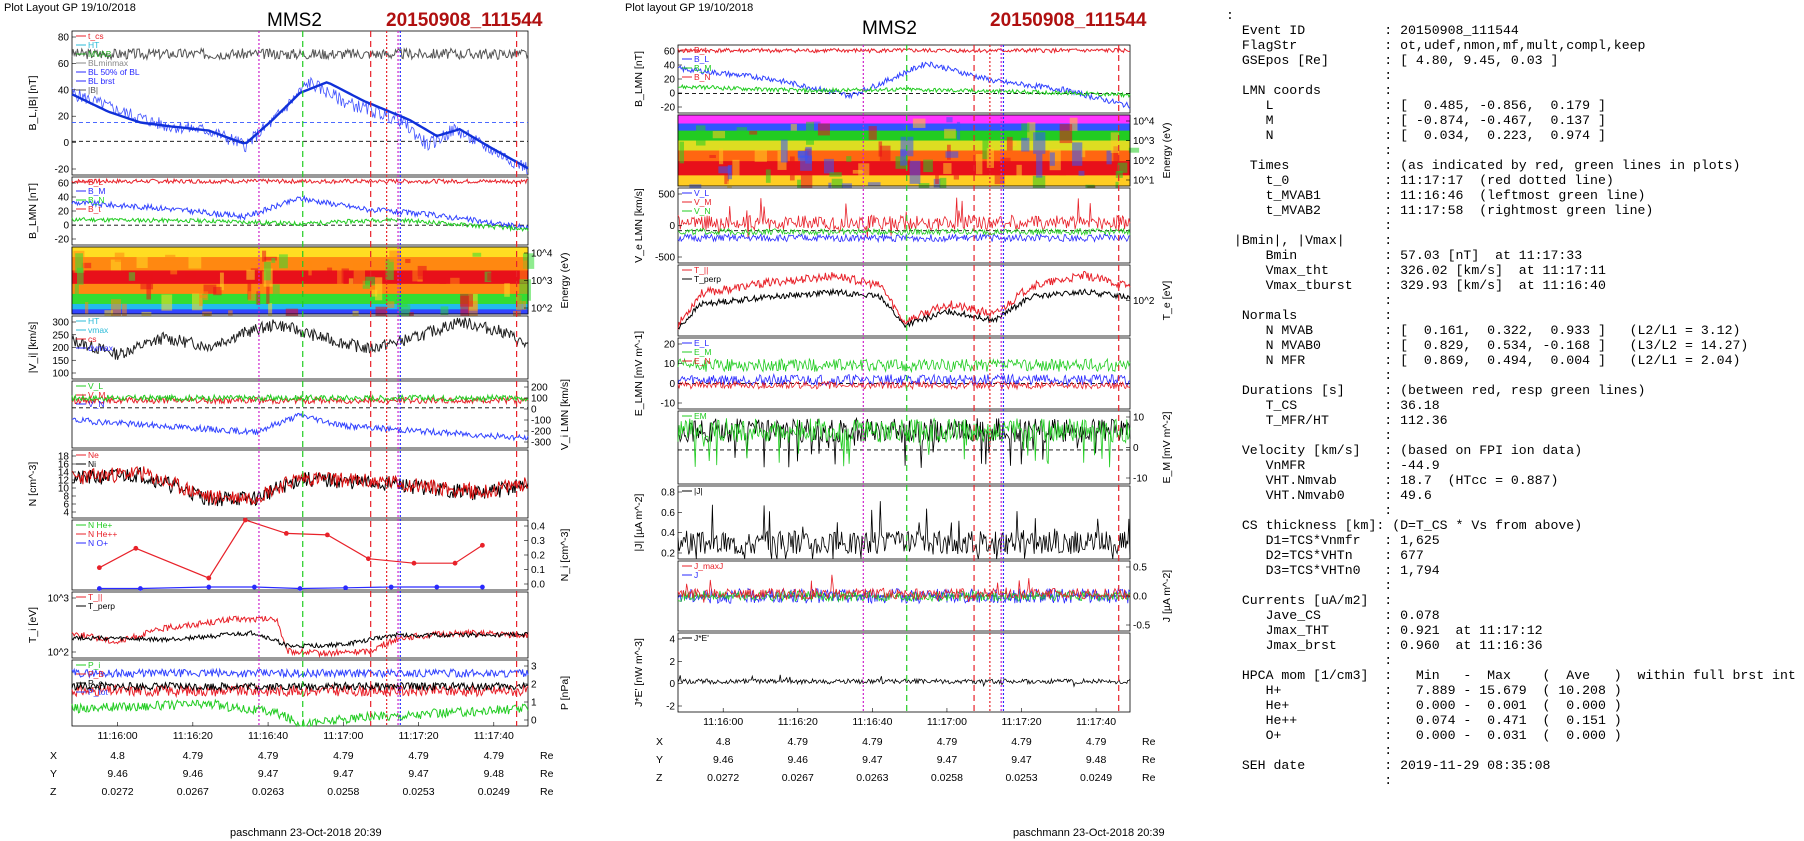 The height and width of the screenshot is (841, 1804). I want to click on y-tick-label: 0.2, so click(538, 556).